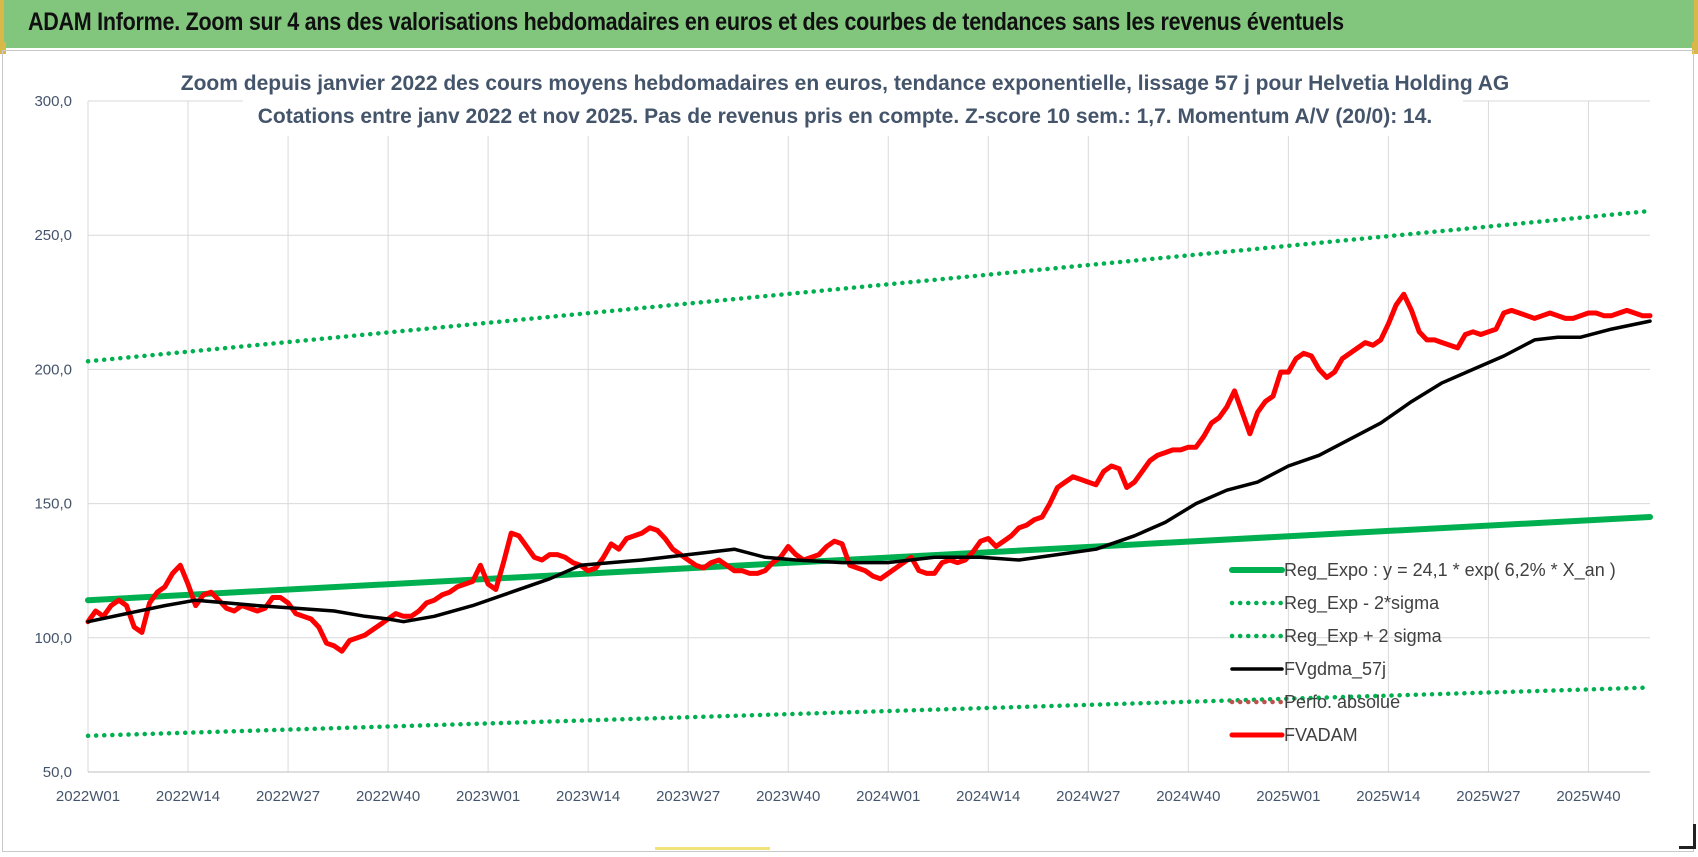  Describe the element at coordinates (1363, 636) in the screenshot. I see `legend-label: Reg_Exp + 2 sigma` at that location.